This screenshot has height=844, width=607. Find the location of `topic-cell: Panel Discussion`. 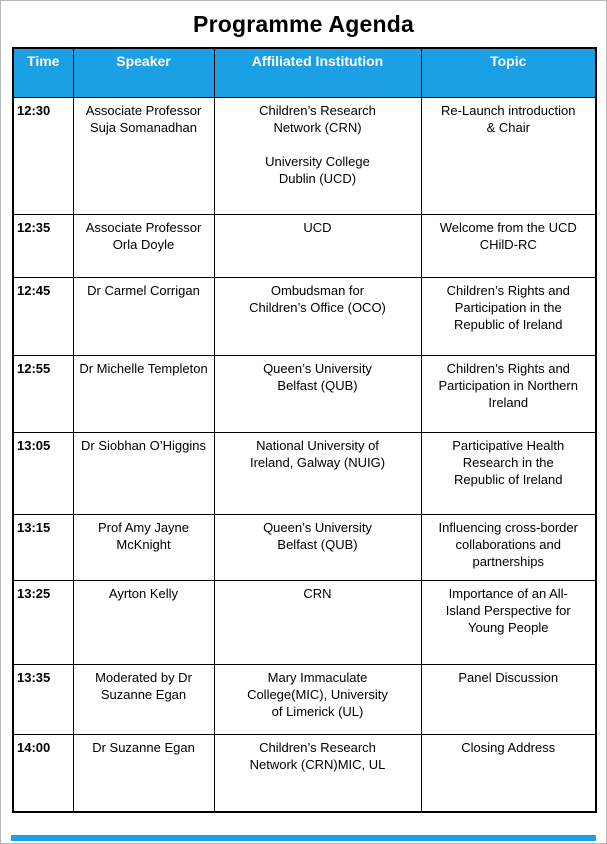

topic-cell: Panel Discussion is located at coordinates (508, 699).